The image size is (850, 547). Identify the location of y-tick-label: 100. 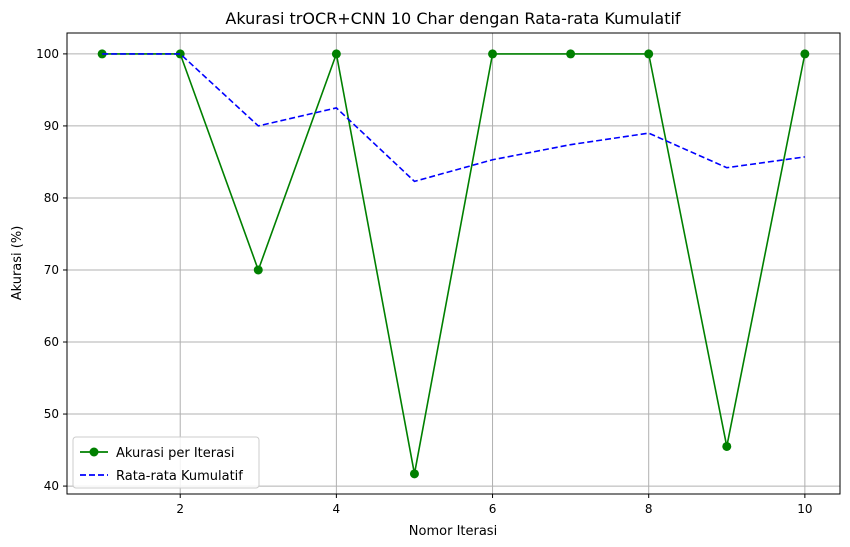
(47, 54).